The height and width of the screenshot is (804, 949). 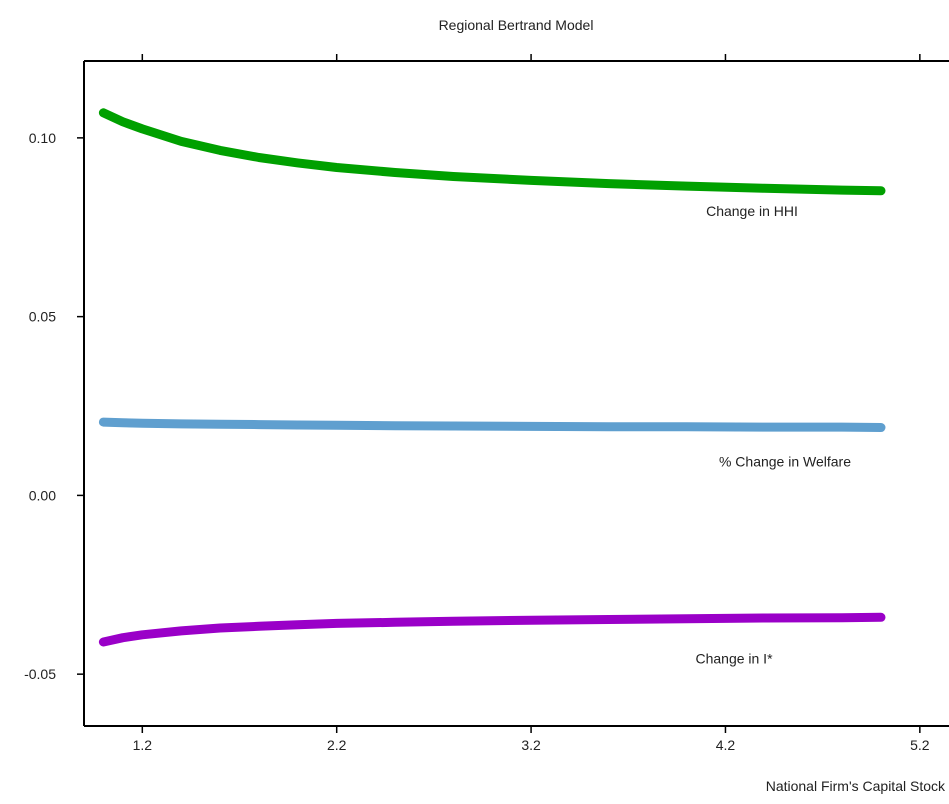 What do you see at coordinates (42, 317) in the screenshot?
I see `y-tick-label: 0.05` at bounding box center [42, 317].